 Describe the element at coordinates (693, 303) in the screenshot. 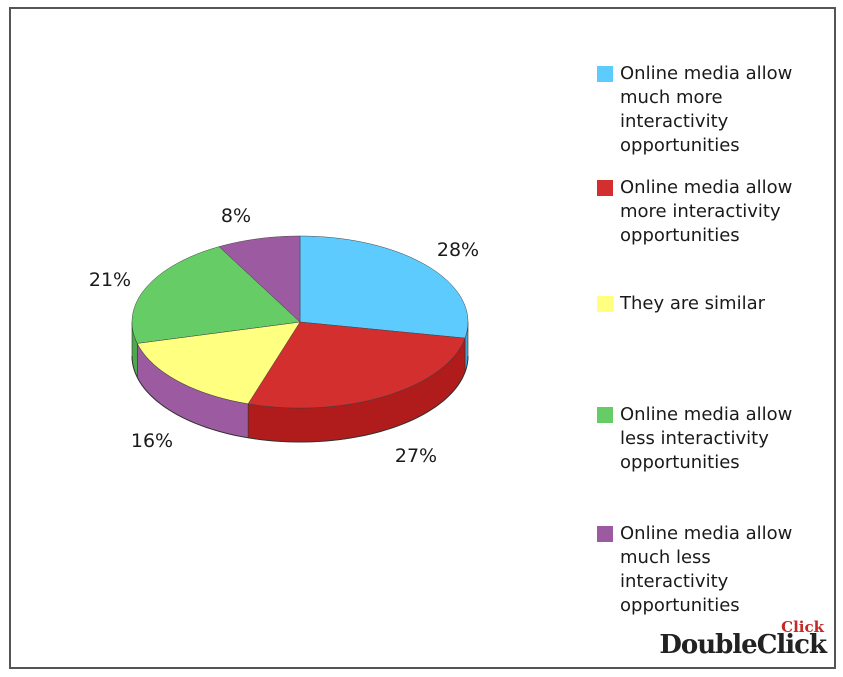

I see `legend-label: They are similar` at that location.